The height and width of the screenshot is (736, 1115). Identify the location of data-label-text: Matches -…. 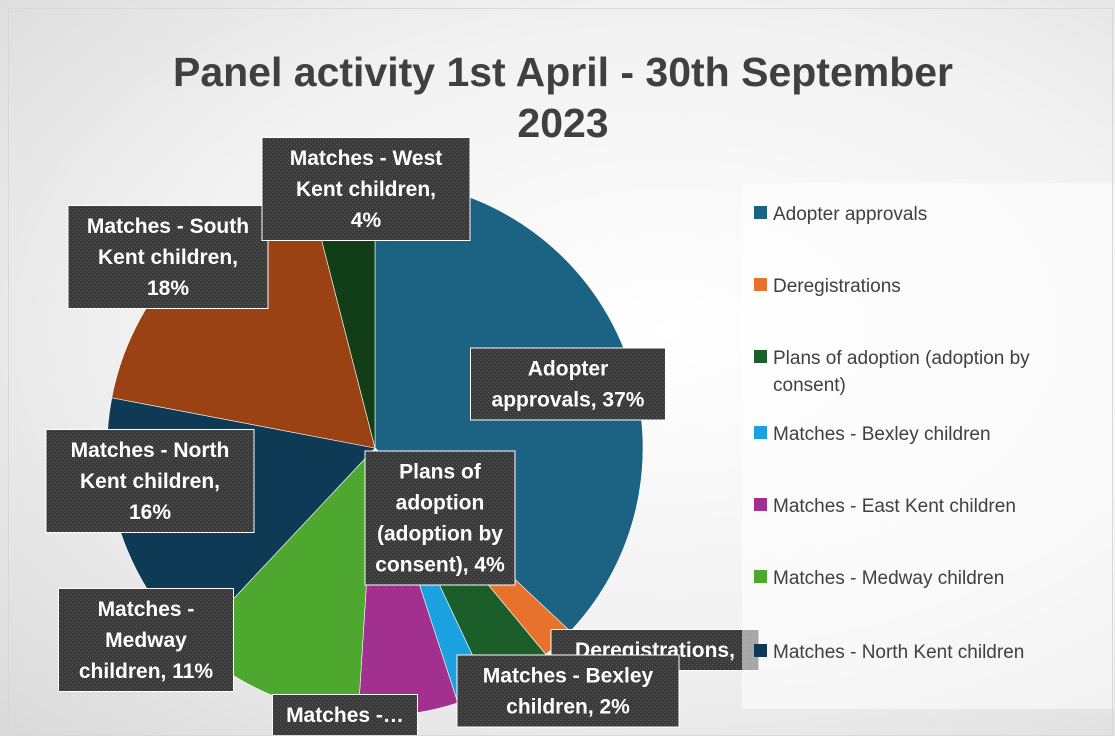
(345, 715).